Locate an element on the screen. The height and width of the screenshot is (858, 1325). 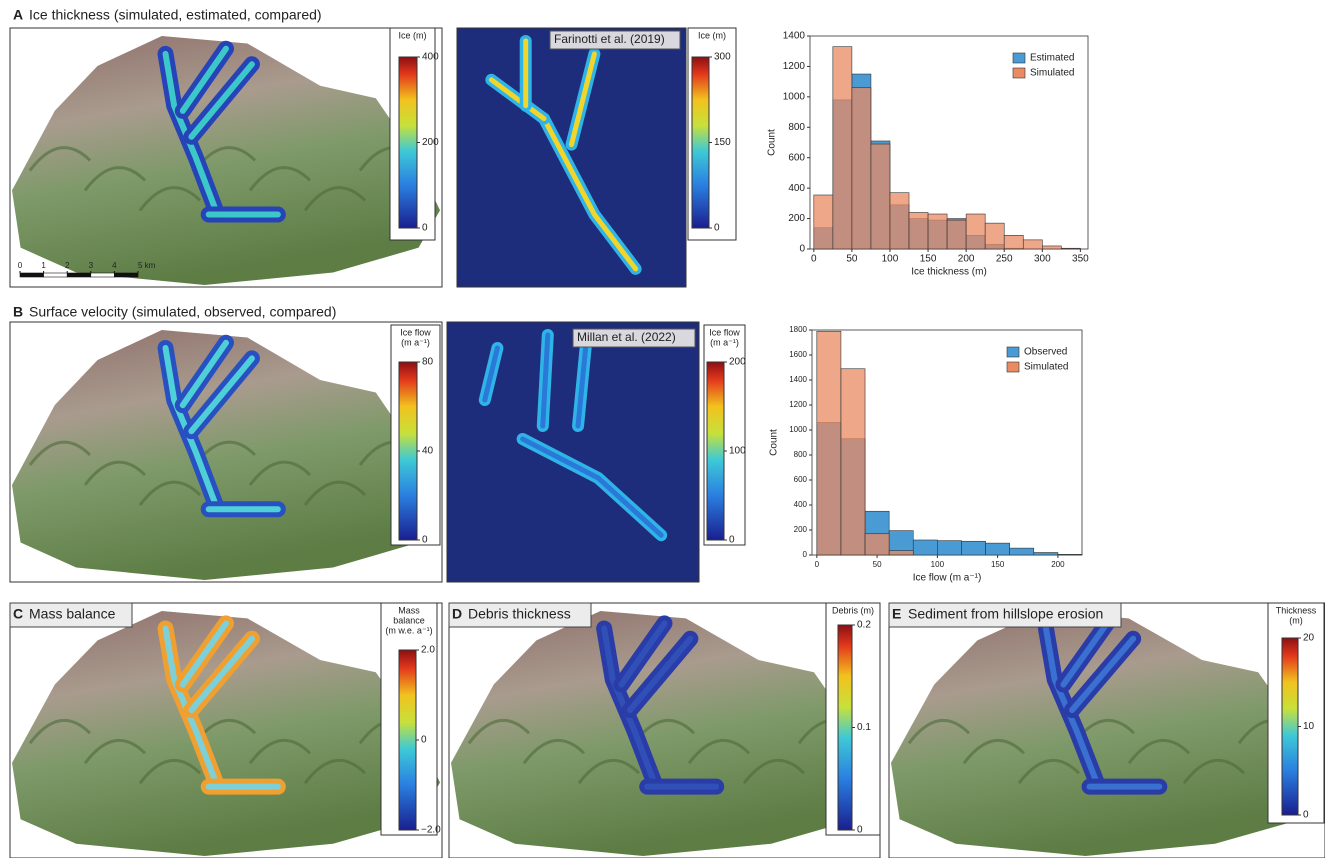
scale-segment is located at coordinates (126, 275).